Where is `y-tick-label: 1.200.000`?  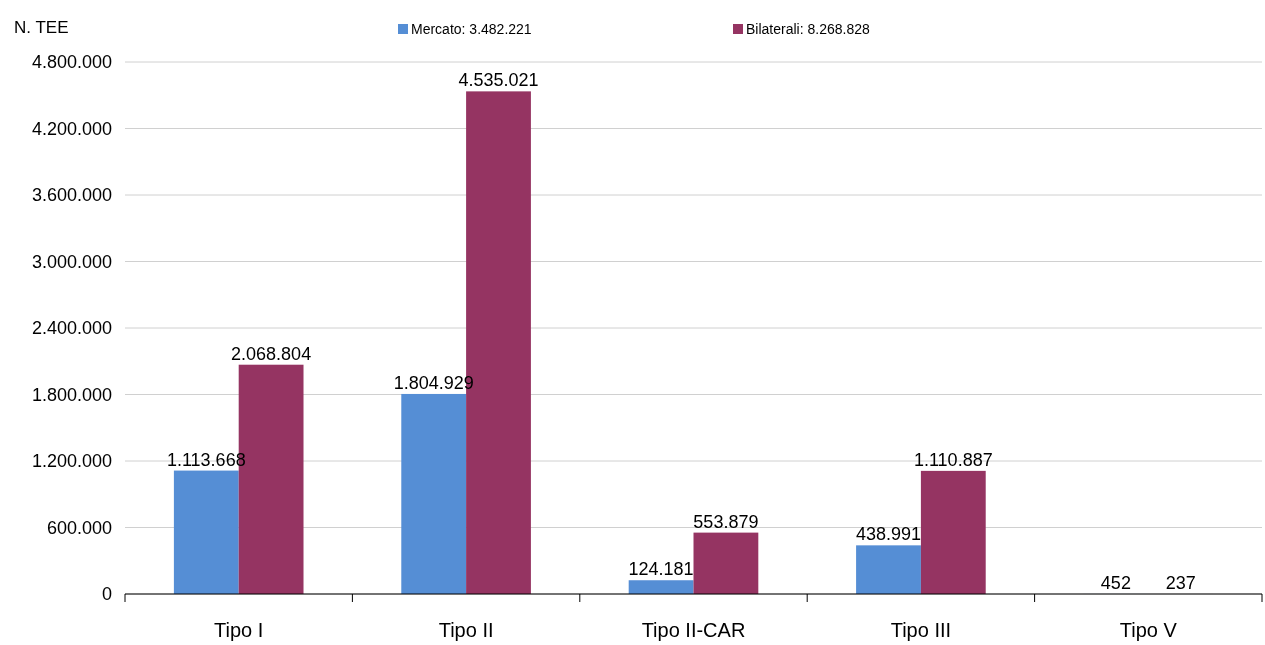 y-tick-label: 1.200.000 is located at coordinates (71, 461).